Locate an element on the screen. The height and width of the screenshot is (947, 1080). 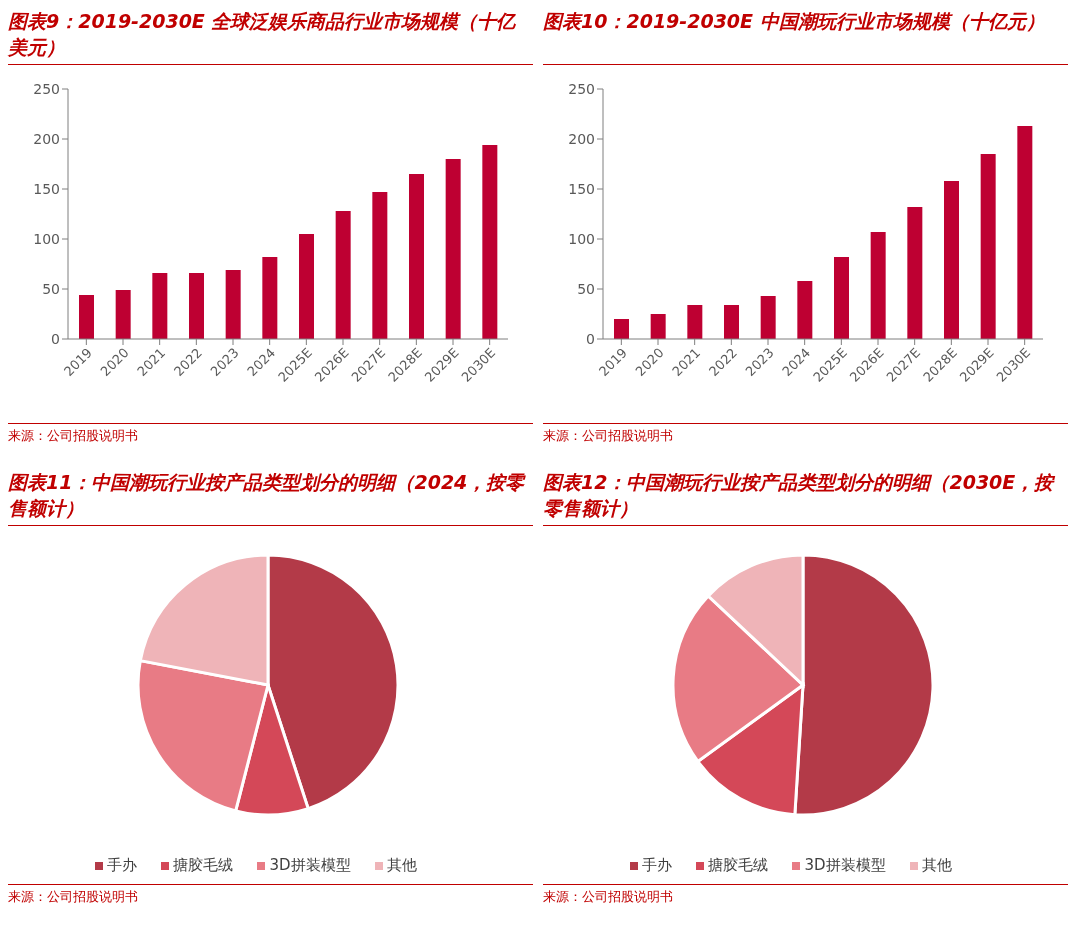
chart-title: 图表12：中国潮玩行业按产品类型划分的明细（2030E，按零售额计） is located at coordinates (805, 497).